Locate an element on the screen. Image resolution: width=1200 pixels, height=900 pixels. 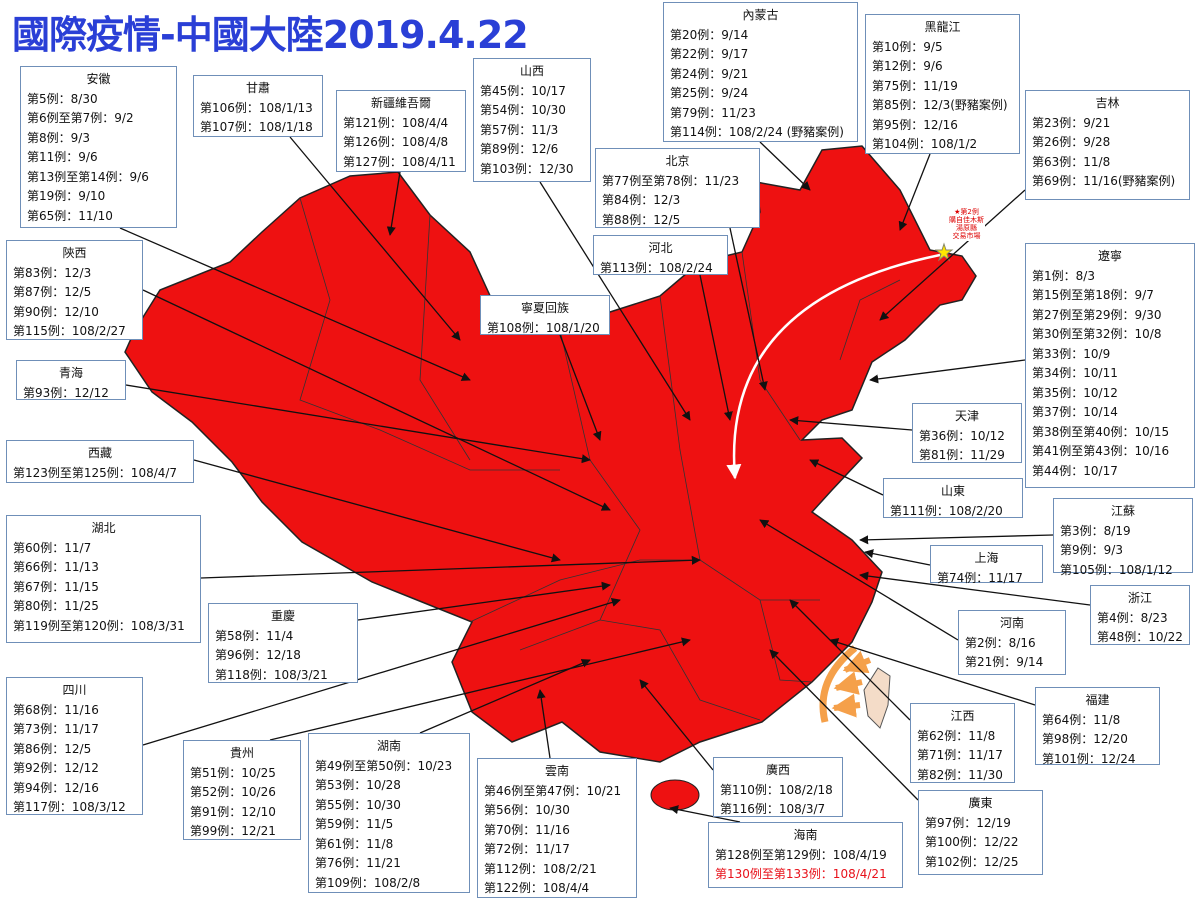
case-line: 第74例：11/17 is located at coordinates (980, 577).